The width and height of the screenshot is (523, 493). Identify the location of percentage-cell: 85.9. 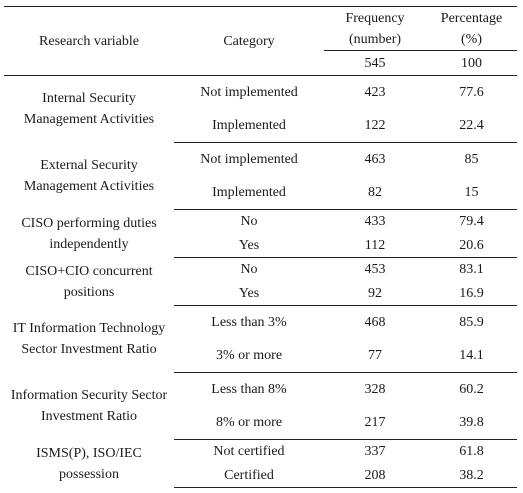
(471, 322).